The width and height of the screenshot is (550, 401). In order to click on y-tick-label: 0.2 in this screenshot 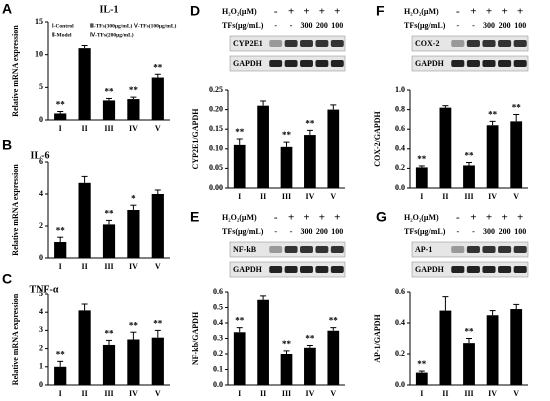, I will do `click(400, 353)`.